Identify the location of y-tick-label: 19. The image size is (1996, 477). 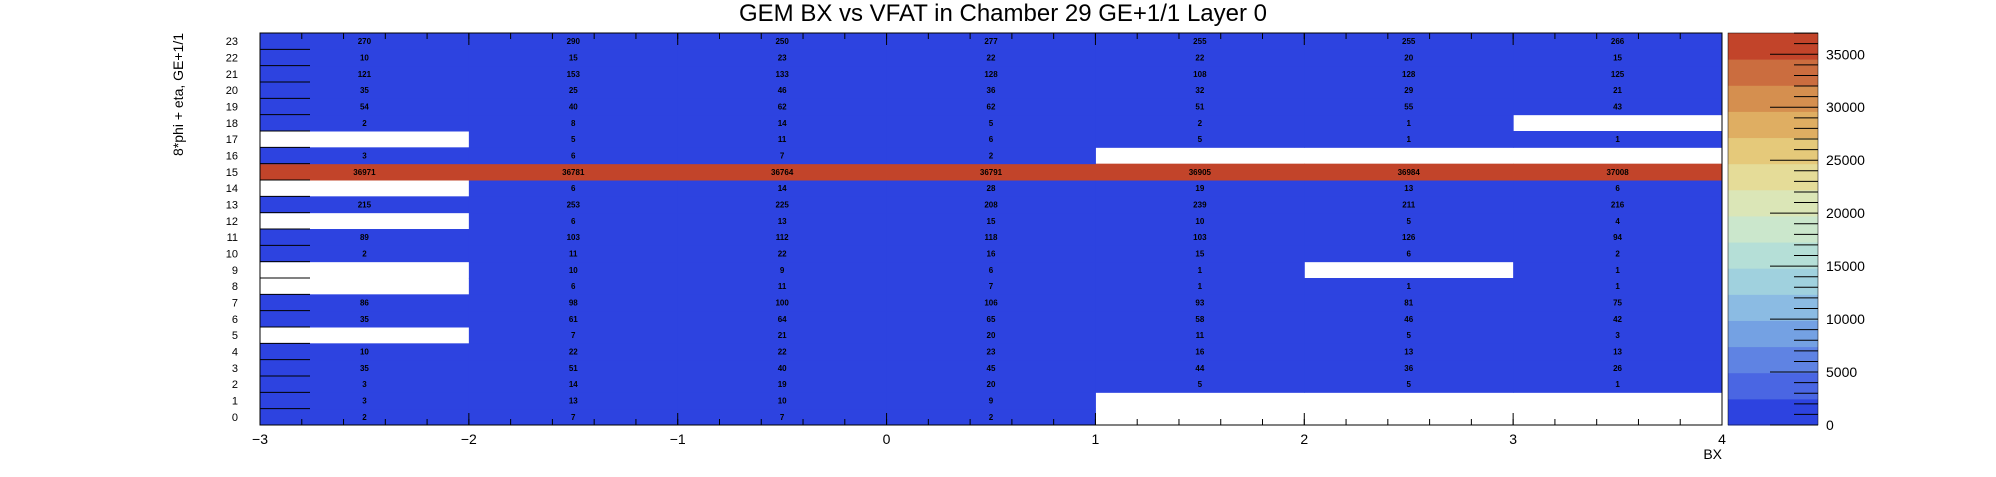
(232, 108).